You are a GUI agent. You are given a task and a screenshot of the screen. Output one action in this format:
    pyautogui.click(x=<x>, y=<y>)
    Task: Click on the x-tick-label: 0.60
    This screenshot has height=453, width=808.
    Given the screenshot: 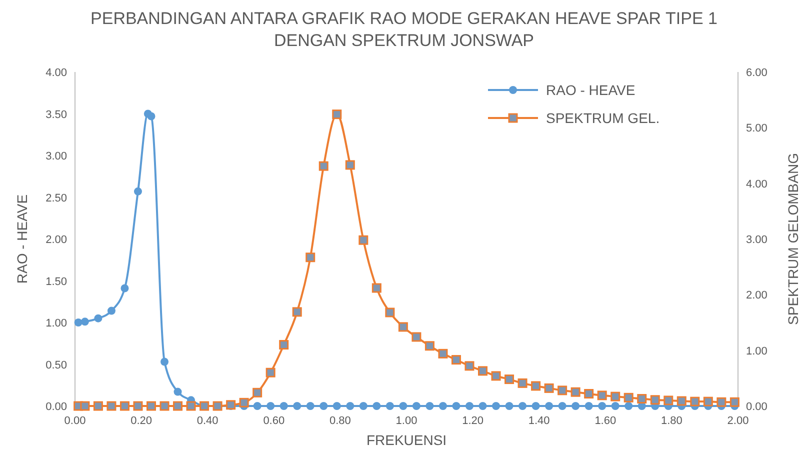 What is the action you would take?
    pyautogui.click(x=274, y=421)
    